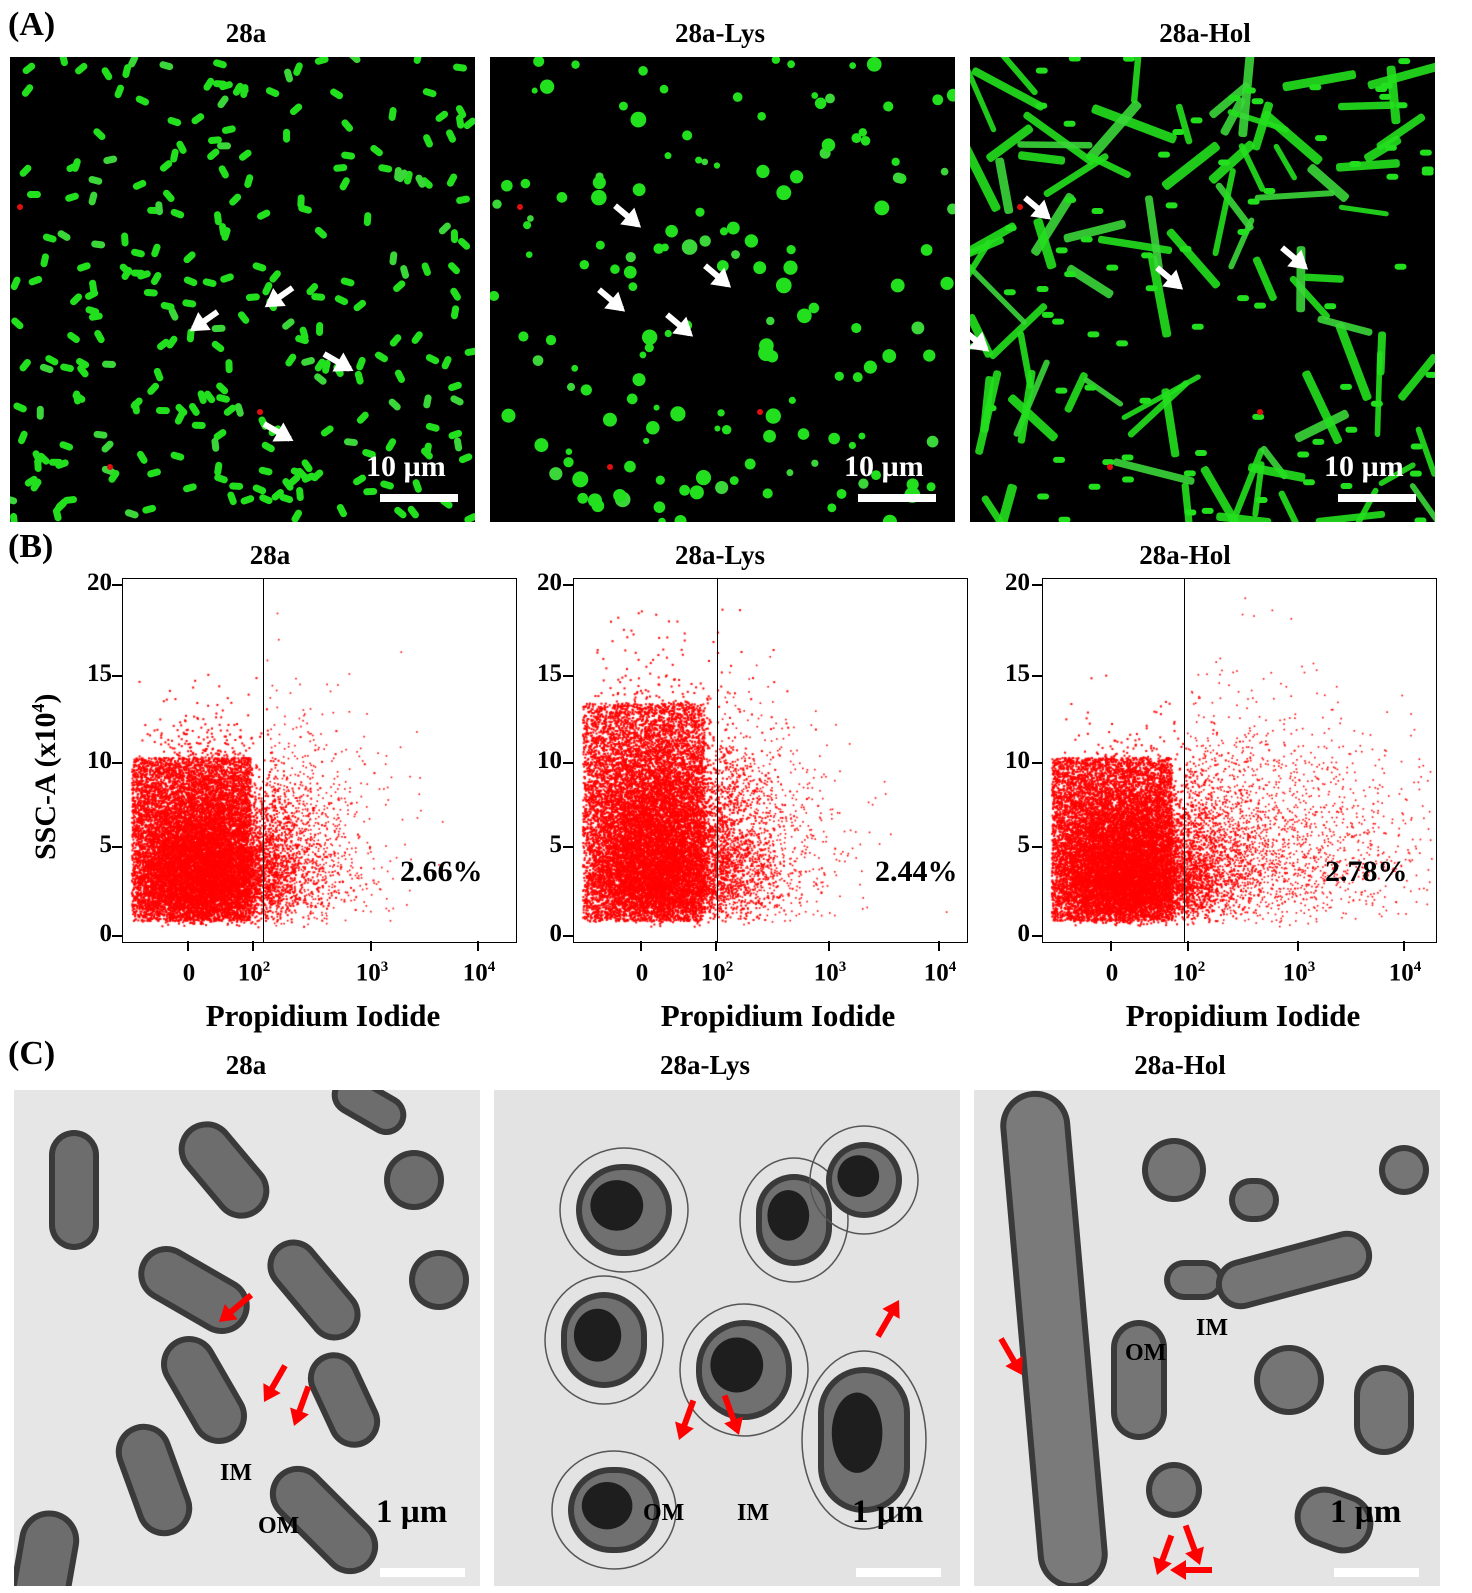  I want to click on dead-cell-percent-3: 2.78%, so click(1366, 871).